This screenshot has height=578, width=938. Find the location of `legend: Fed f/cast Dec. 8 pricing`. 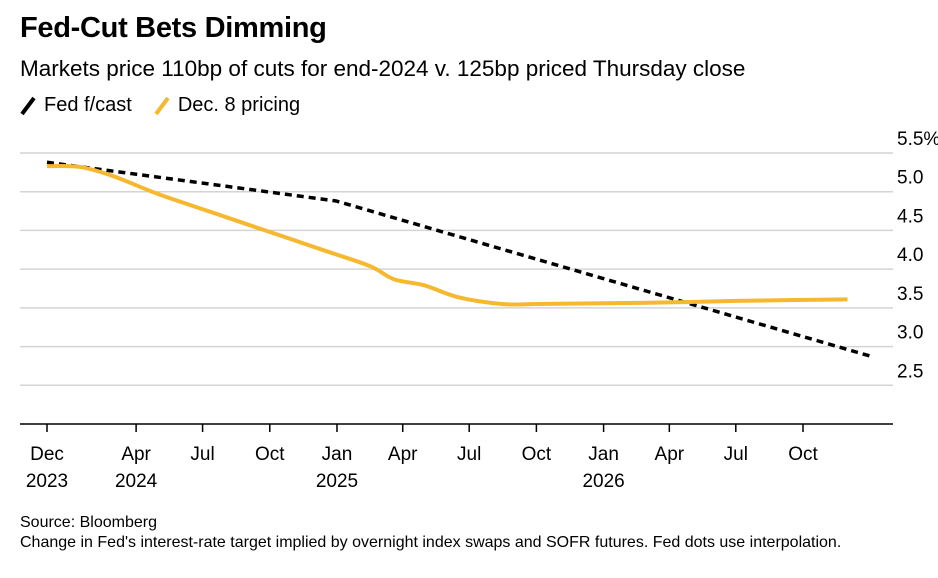

legend: Fed f/cast Dec. 8 pricing is located at coordinates (171, 105).